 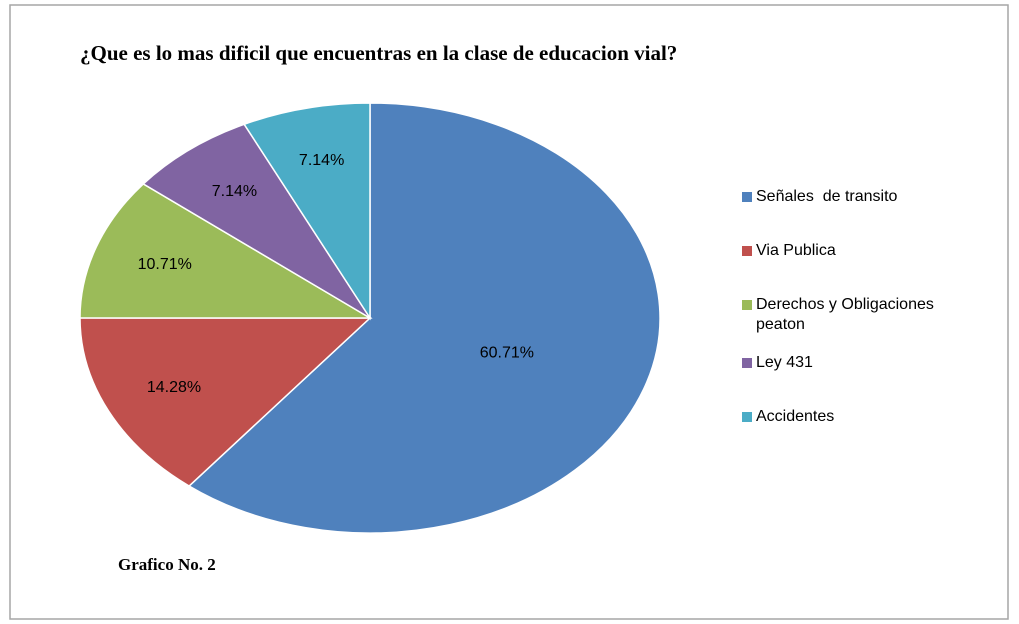 What do you see at coordinates (795, 416) in the screenshot?
I see `legend-label: Accidentes` at bounding box center [795, 416].